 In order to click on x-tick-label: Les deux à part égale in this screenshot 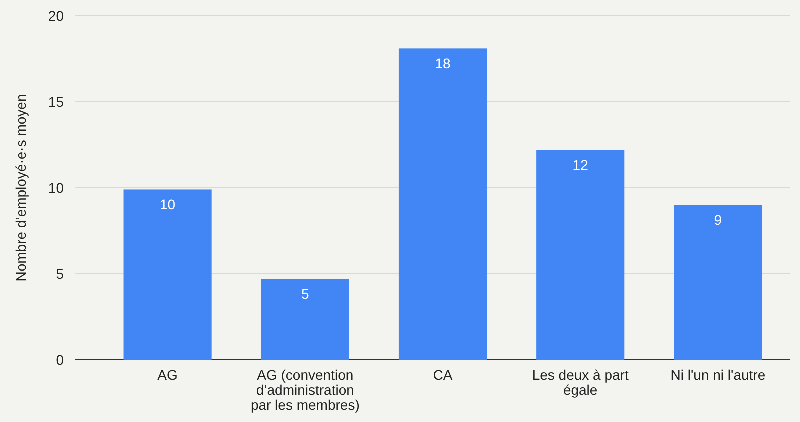, I will do `click(580, 382)`.